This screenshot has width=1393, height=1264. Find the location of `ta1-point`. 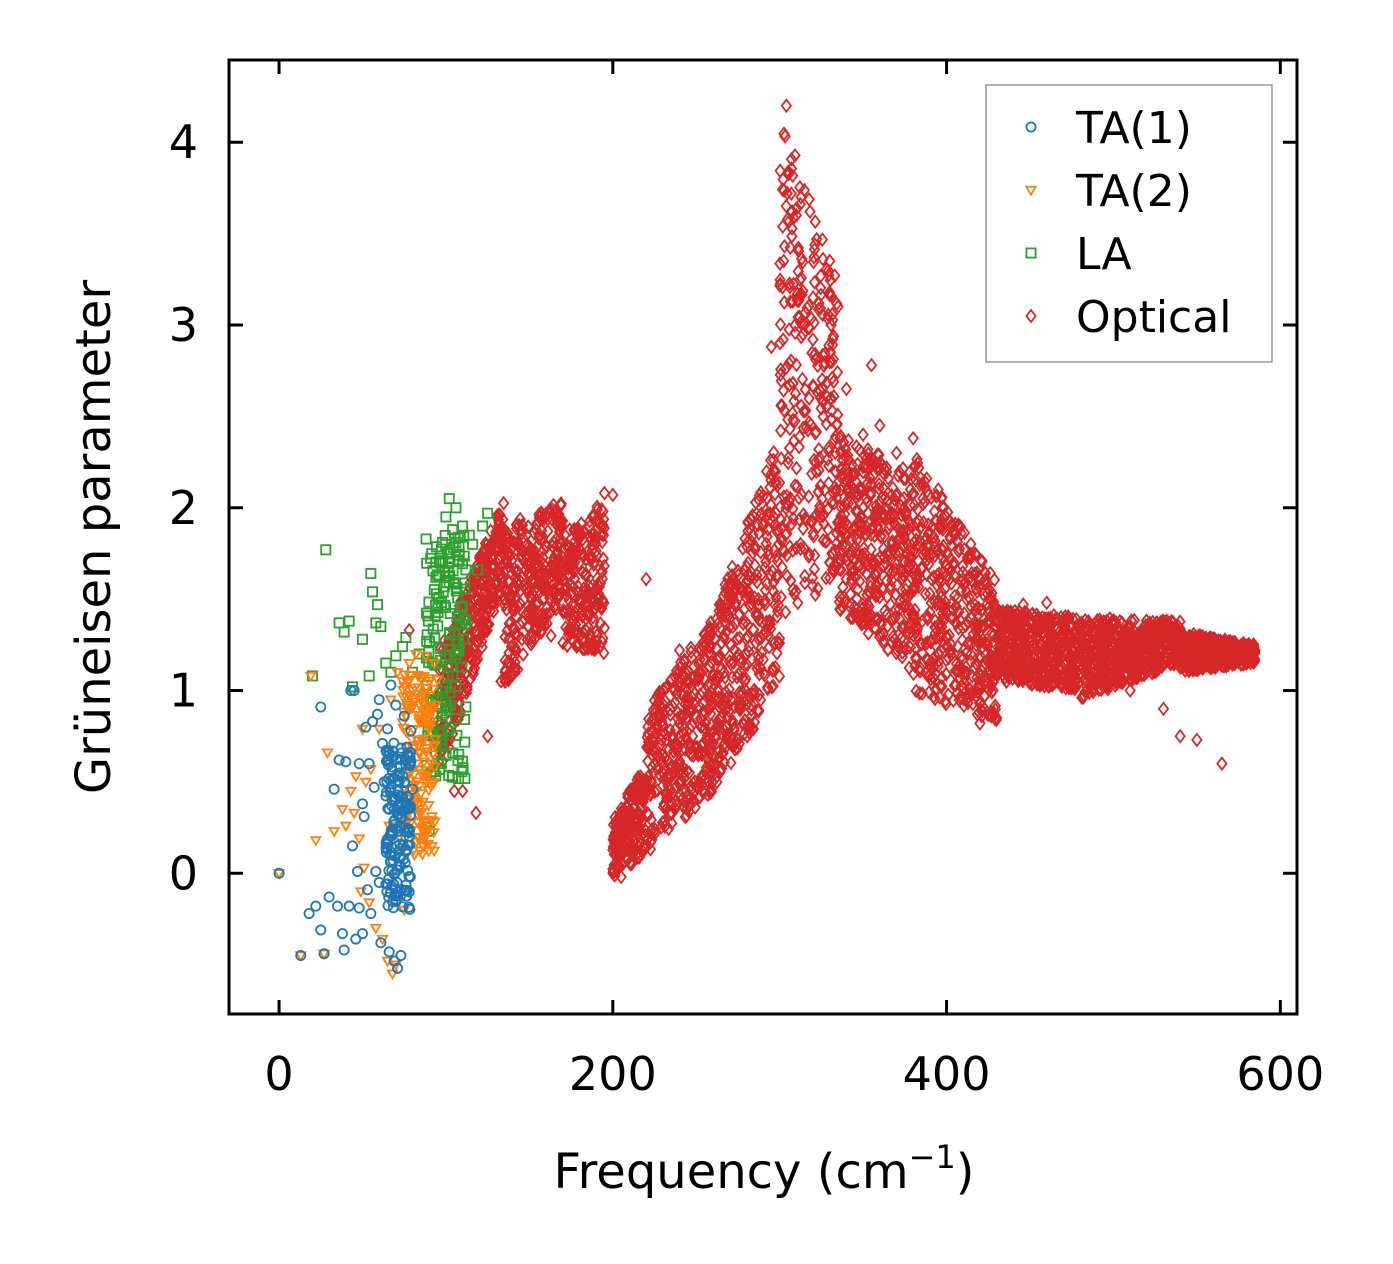

ta1-point is located at coordinates (324, 954).